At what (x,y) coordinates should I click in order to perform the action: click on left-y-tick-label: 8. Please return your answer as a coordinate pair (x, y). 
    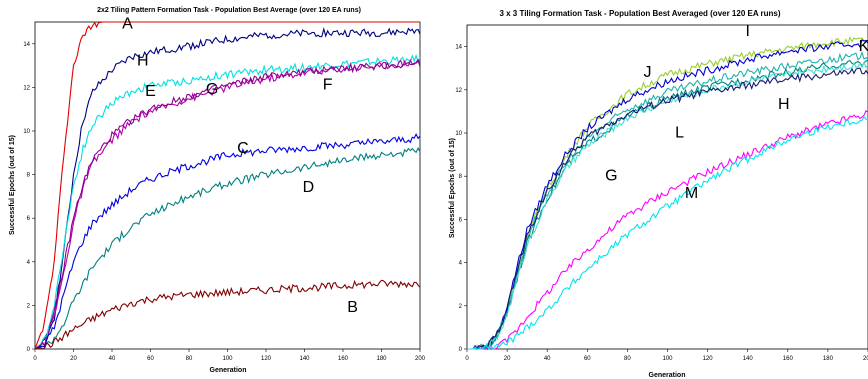
    Looking at the image, I should click on (29, 176).